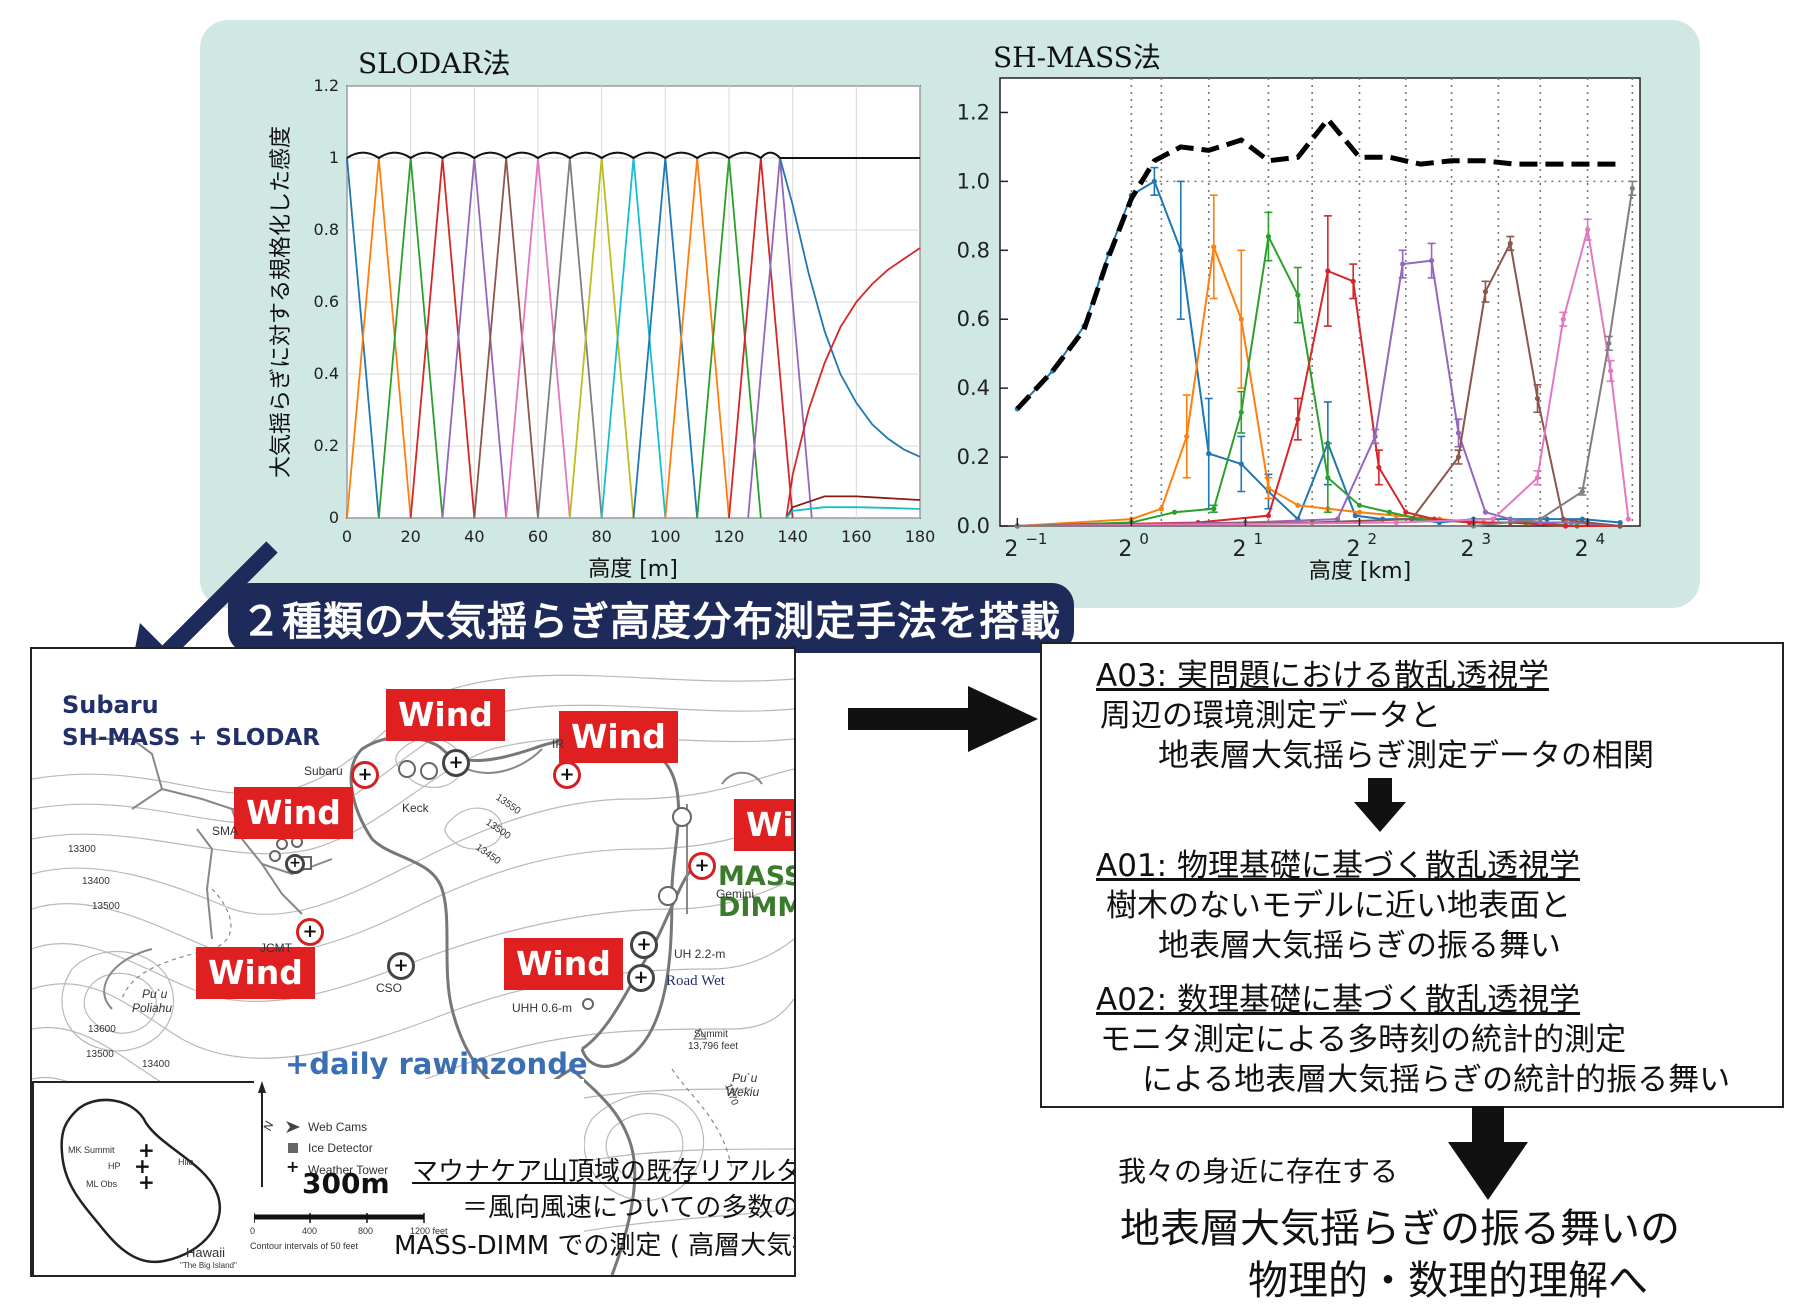 This screenshot has height=1306, width=1804. What do you see at coordinates (102, 1184) in the screenshot?
I see `inset-ml-obs: ML Obs` at bounding box center [102, 1184].